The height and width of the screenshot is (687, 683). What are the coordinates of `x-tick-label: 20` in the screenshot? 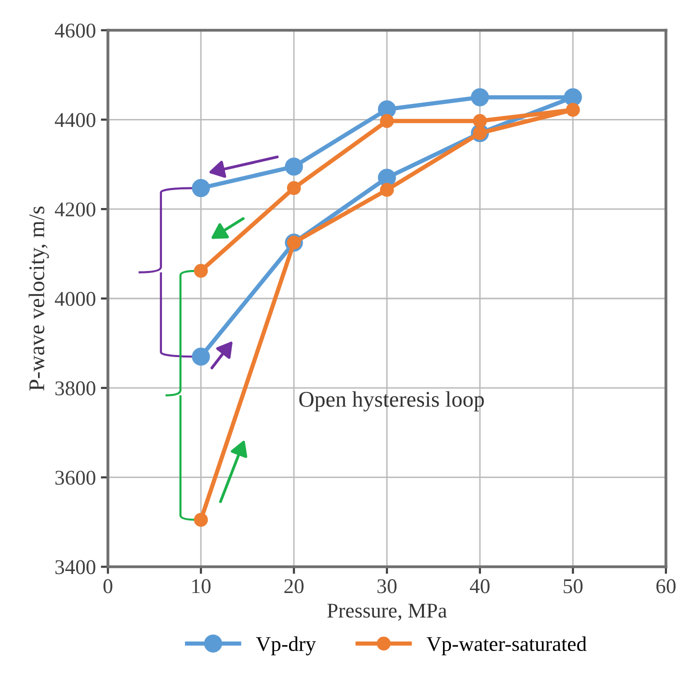 It's located at (294, 586).